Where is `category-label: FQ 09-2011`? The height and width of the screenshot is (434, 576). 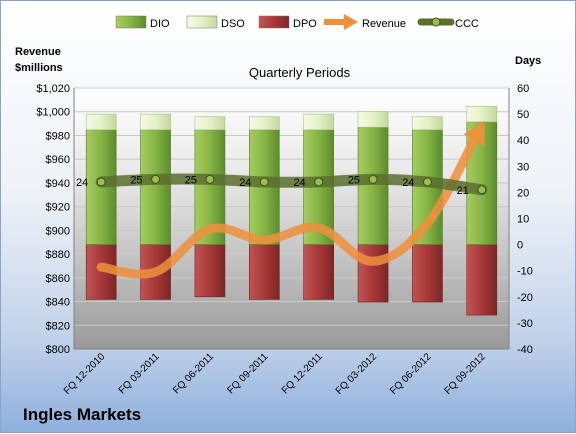 category-label: FQ 09-2011 is located at coordinates (247, 373).